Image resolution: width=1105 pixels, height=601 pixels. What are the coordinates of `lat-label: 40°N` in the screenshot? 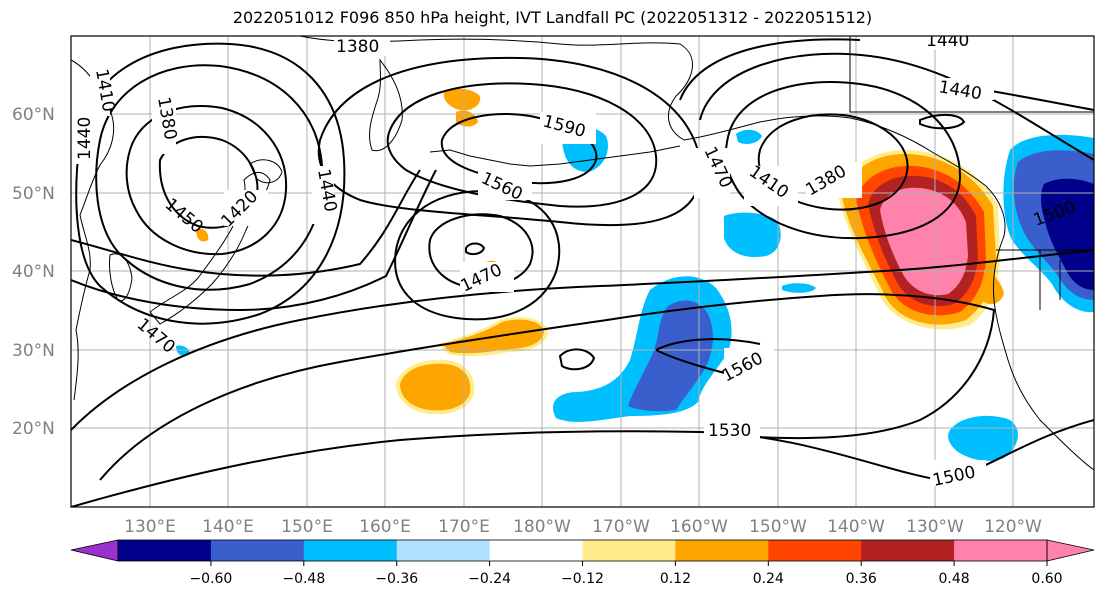 It's located at (33, 272).